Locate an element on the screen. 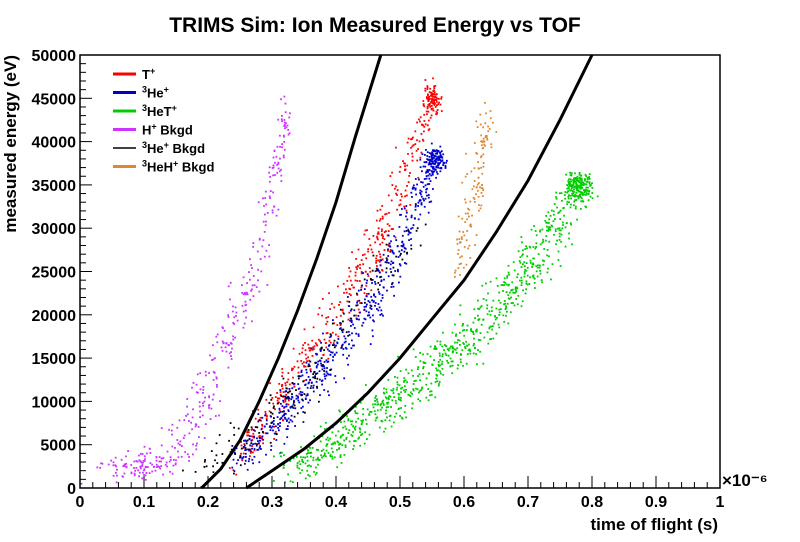  y-tick-label: 20000 is located at coordinates (54, 316).